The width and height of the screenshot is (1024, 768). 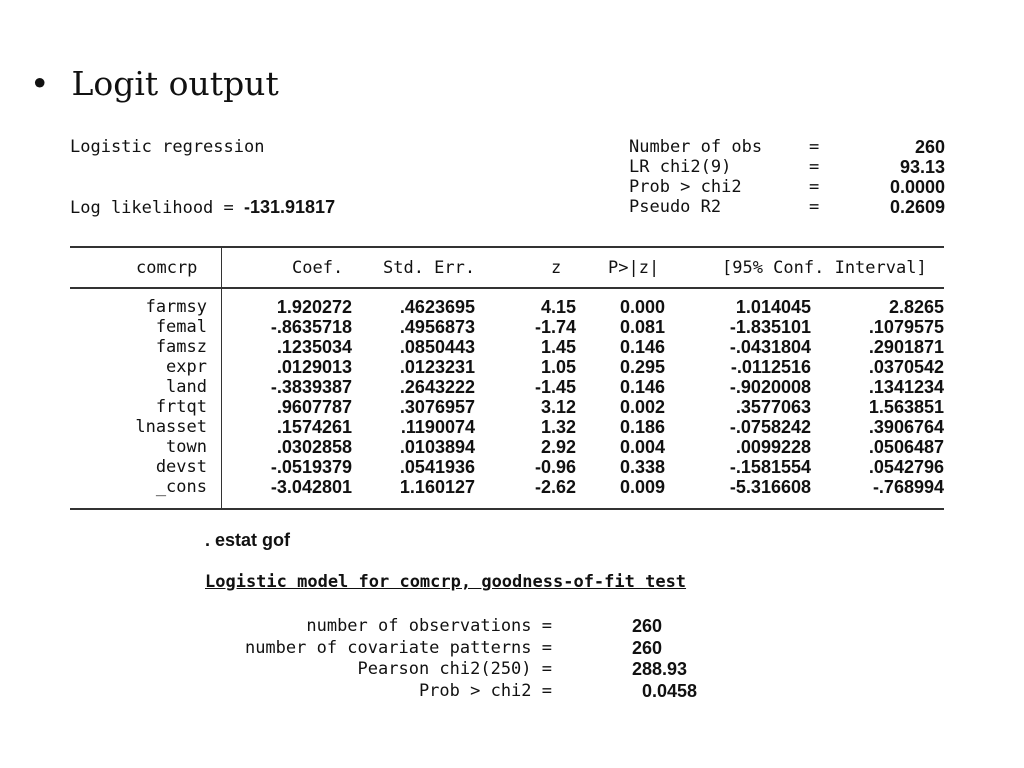 I want to click on cell-se: .4623695, so click(x=437, y=307).